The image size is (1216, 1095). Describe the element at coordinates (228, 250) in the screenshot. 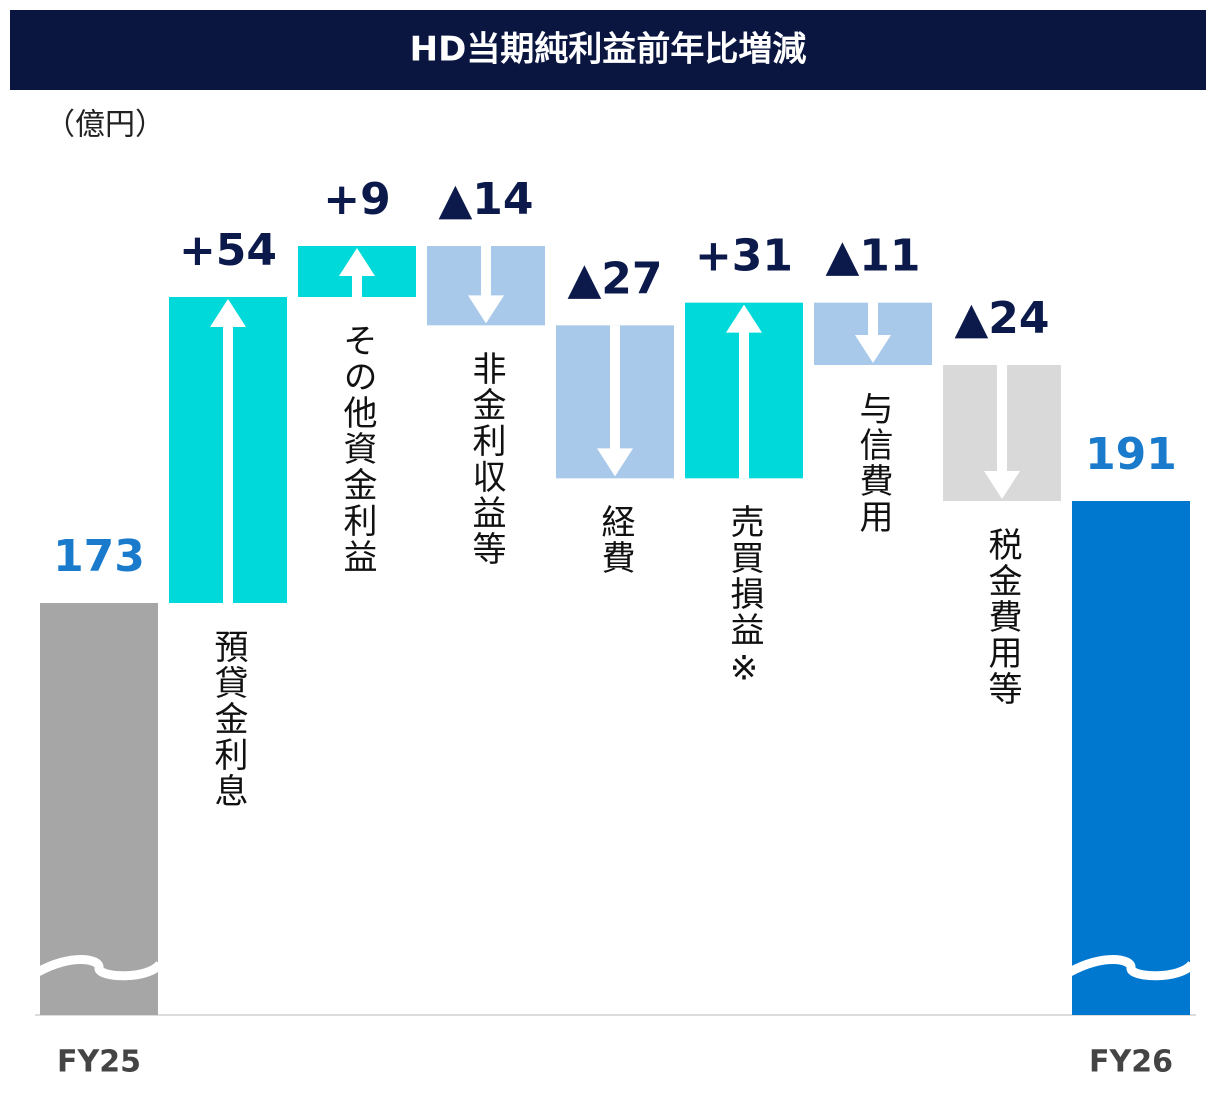

I see `value-label: +54` at that location.